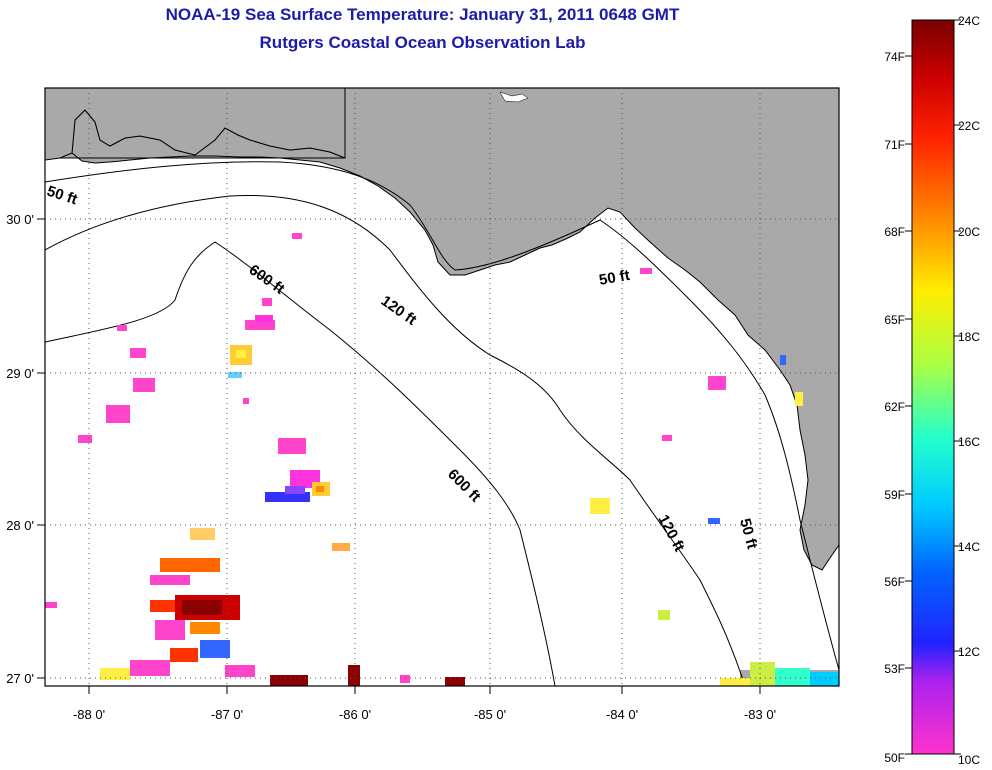 The width and height of the screenshot is (992, 770). I want to click on lat-label: 29 0', so click(20, 373).